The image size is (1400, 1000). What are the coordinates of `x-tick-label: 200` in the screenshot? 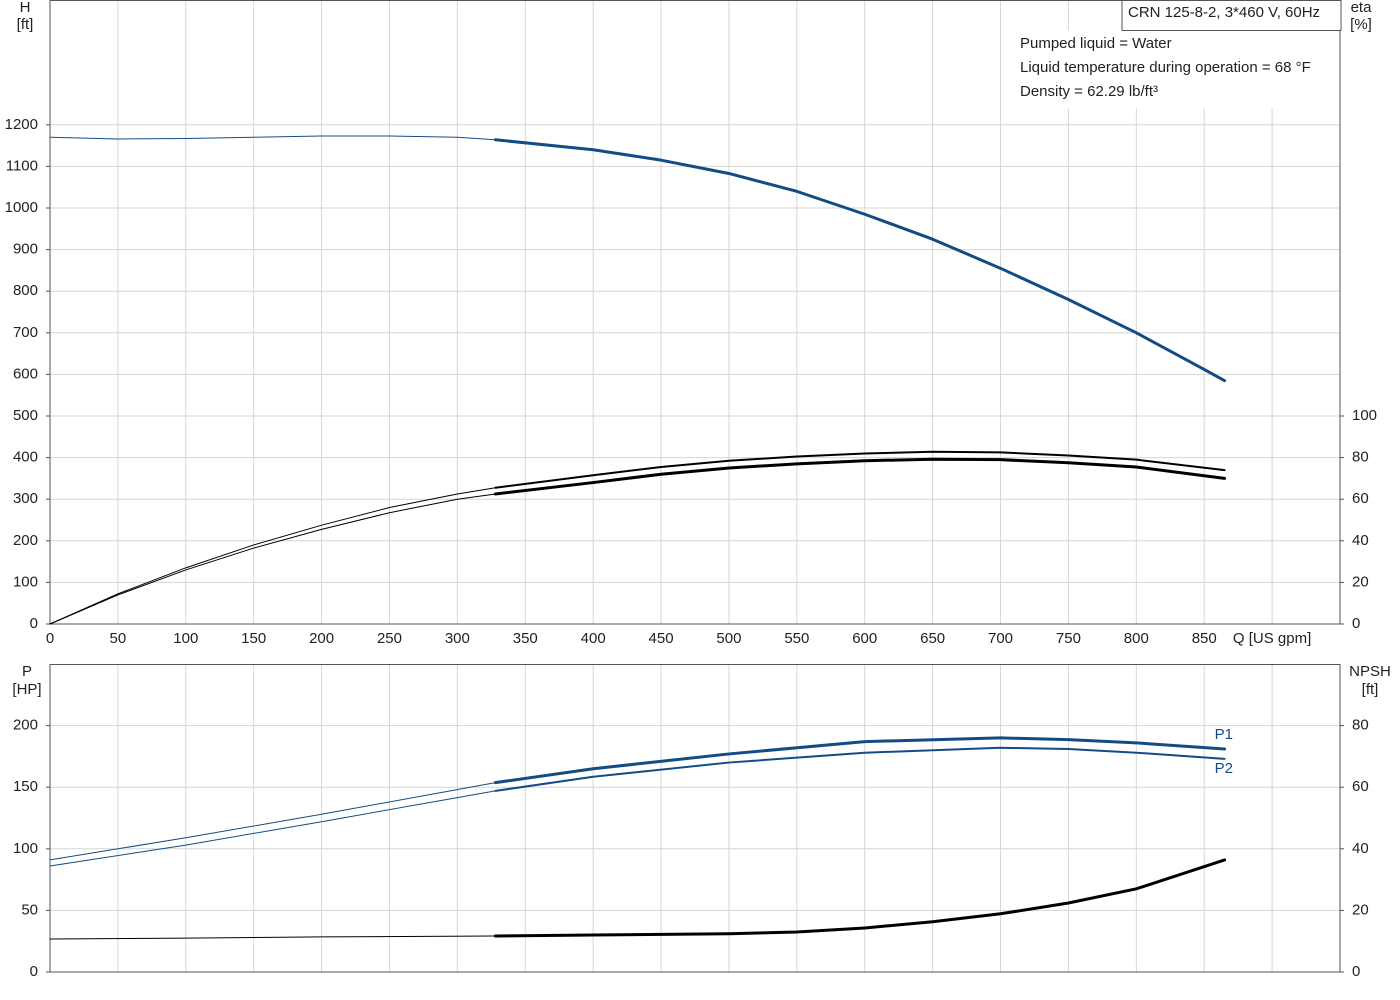 It's located at (321, 638).